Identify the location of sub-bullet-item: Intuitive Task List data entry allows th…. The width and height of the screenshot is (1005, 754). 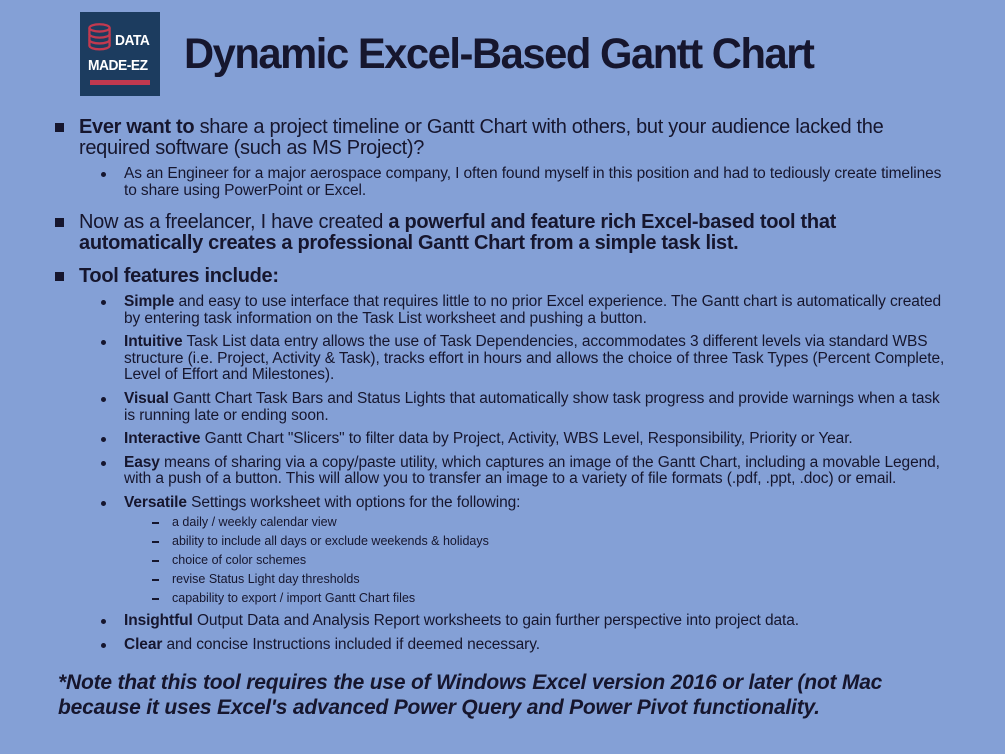
(475, 358).